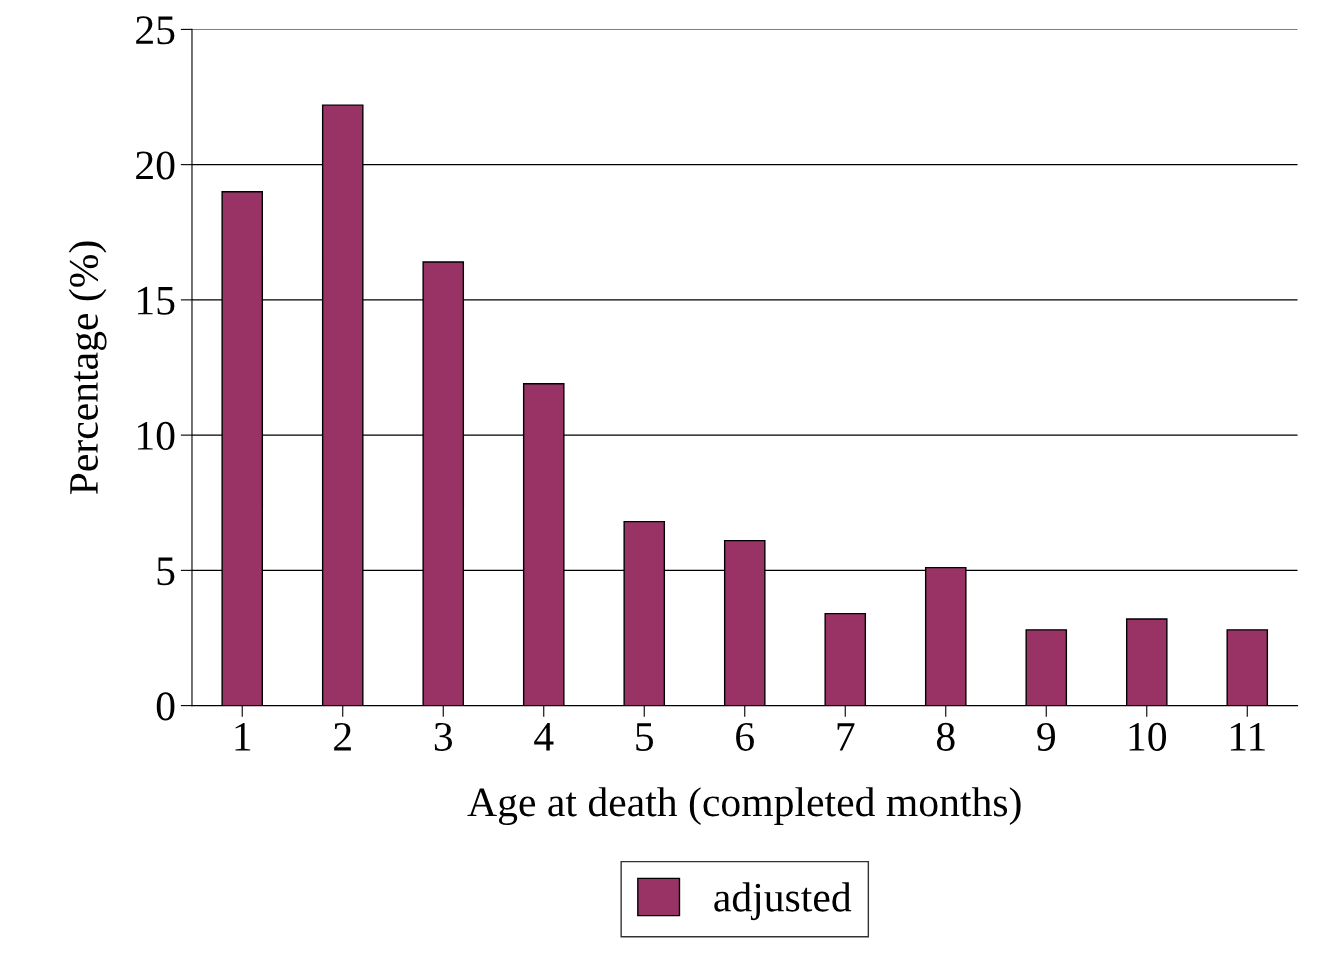 Image resolution: width=1324 pixels, height=980 pixels. I want to click on y-axis-title: Percentage (%), so click(87, 368).